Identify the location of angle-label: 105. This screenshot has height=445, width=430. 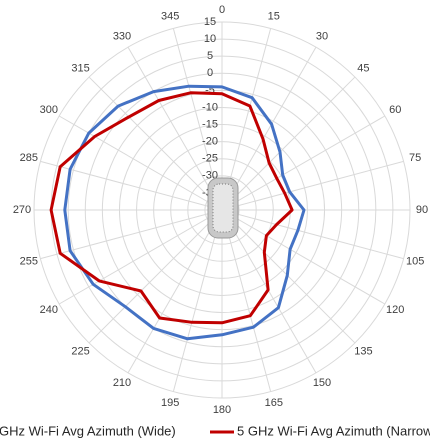
(415, 262).